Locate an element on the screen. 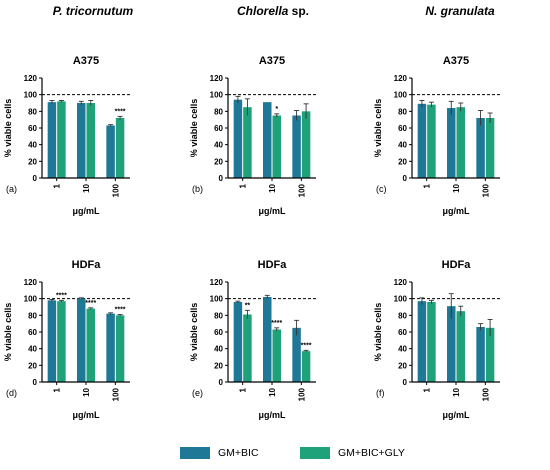 The height and width of the screenshot is (470, 550). column-title-roman: sp. is located at coordinates (299, 11).